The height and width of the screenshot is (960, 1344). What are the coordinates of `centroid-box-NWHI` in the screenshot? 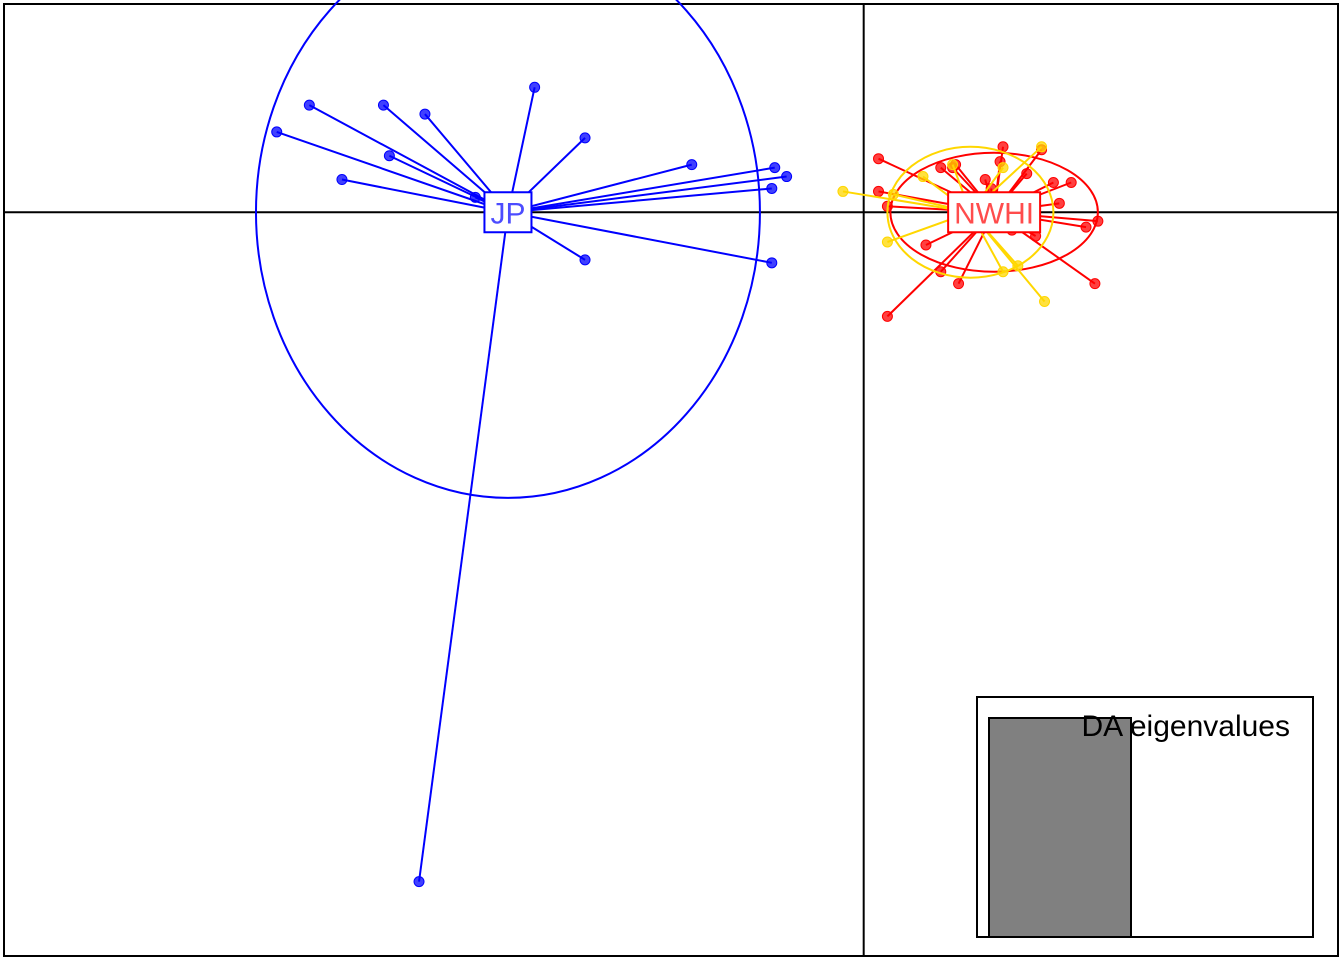 It's located at (994, 212).